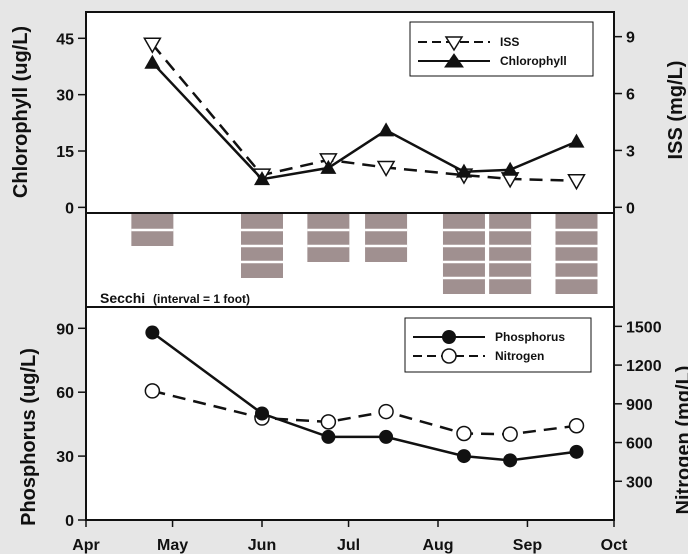 Image resolution: width=688 pixels, height=554 pixels. What do you see at coordinates (533, 61) in the screenshot?
I see `chlorophyll-legend-label: Chlorophyll` at bounding box center [533, 61].